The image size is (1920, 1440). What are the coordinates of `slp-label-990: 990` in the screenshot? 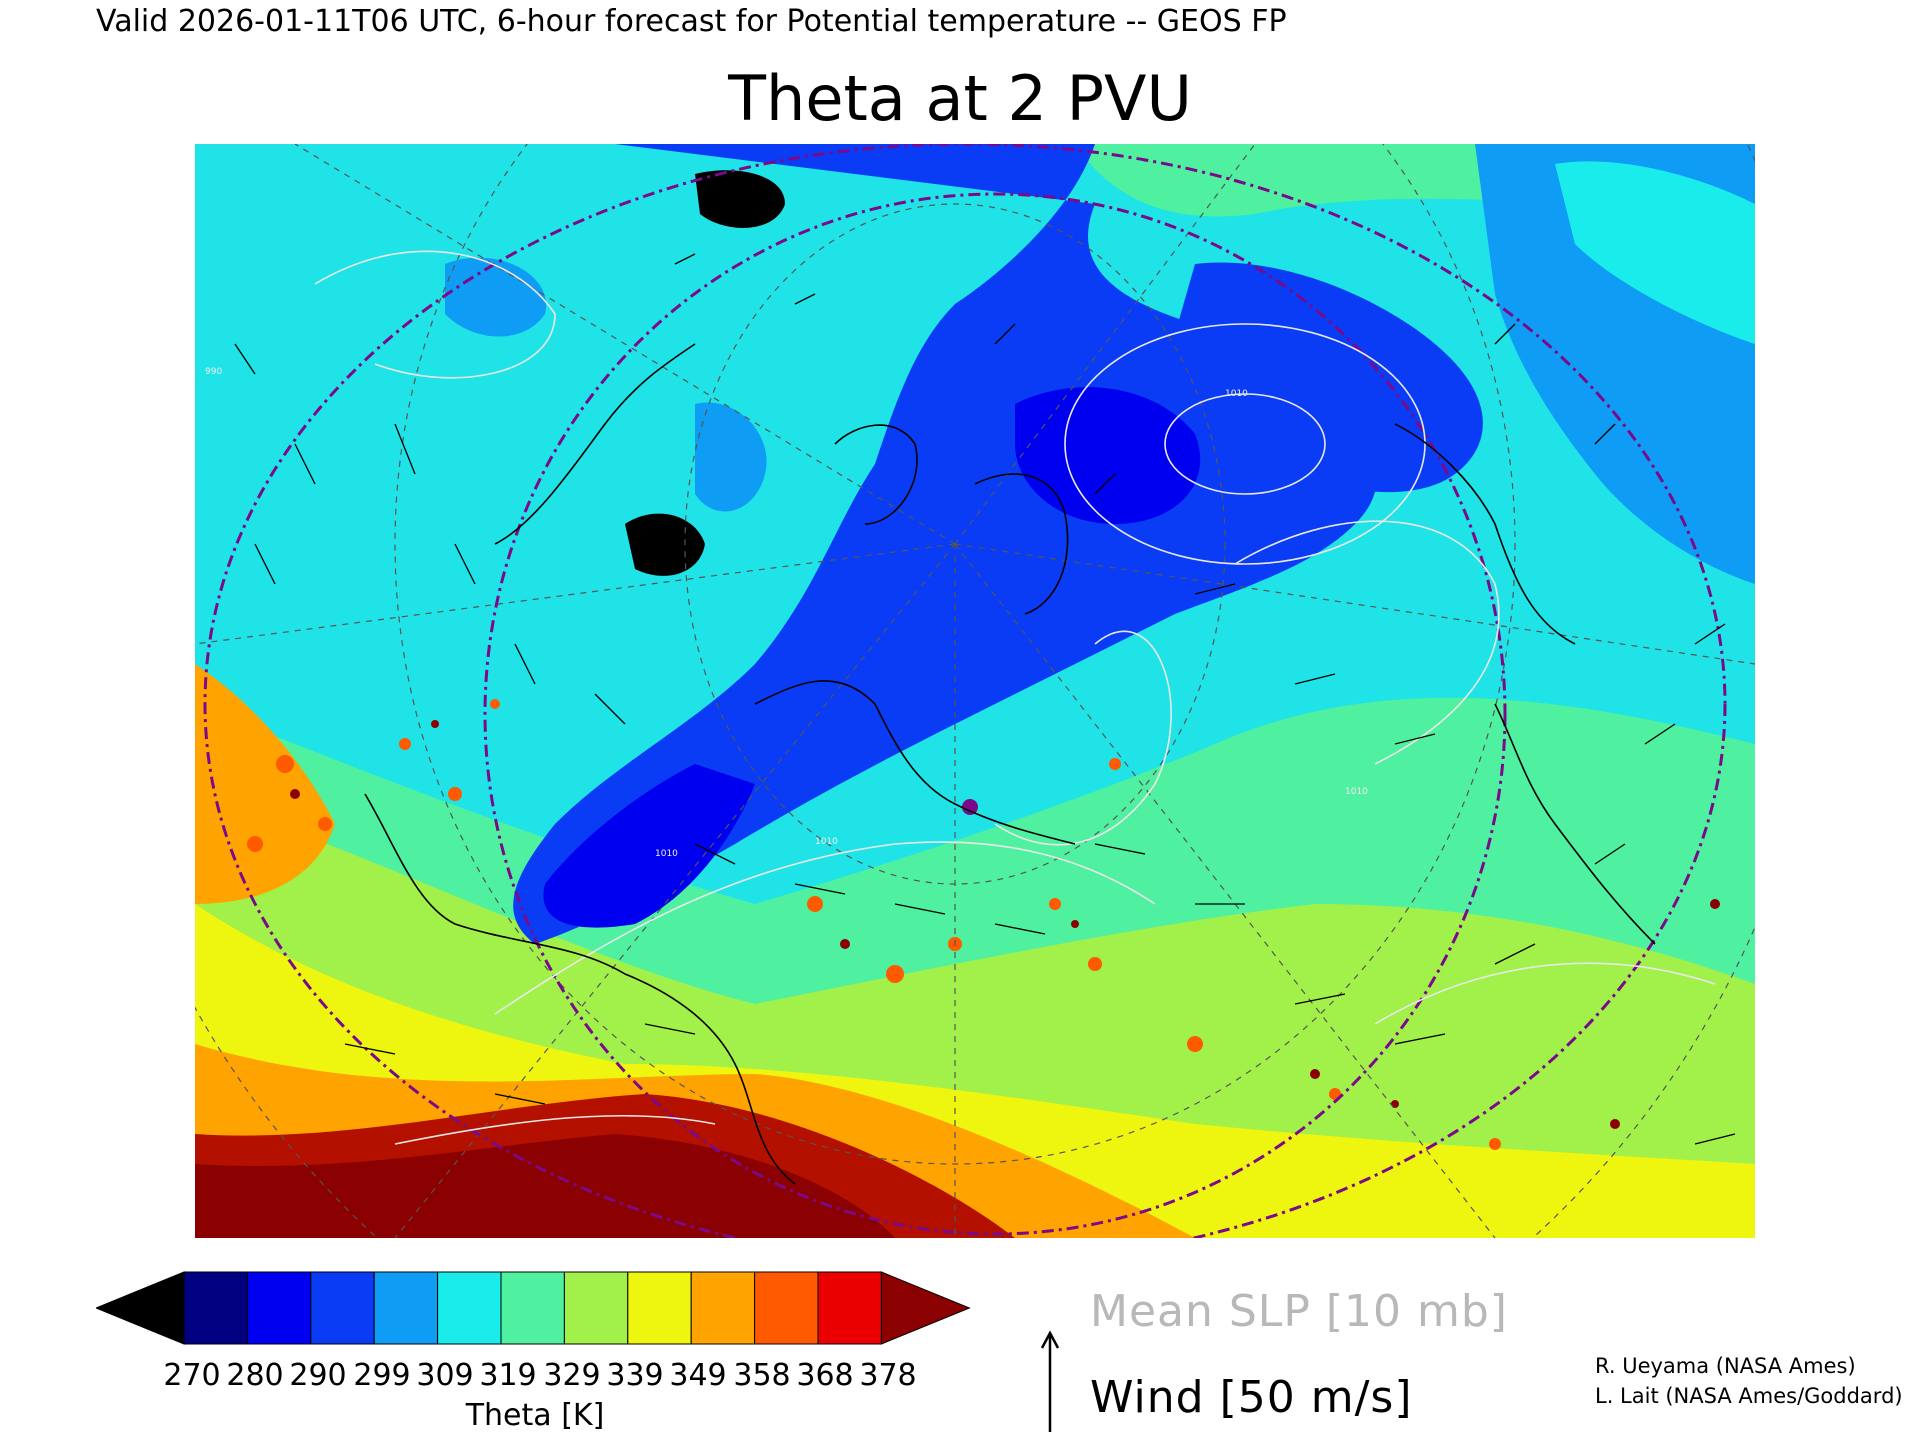 It's located at (213, 372).